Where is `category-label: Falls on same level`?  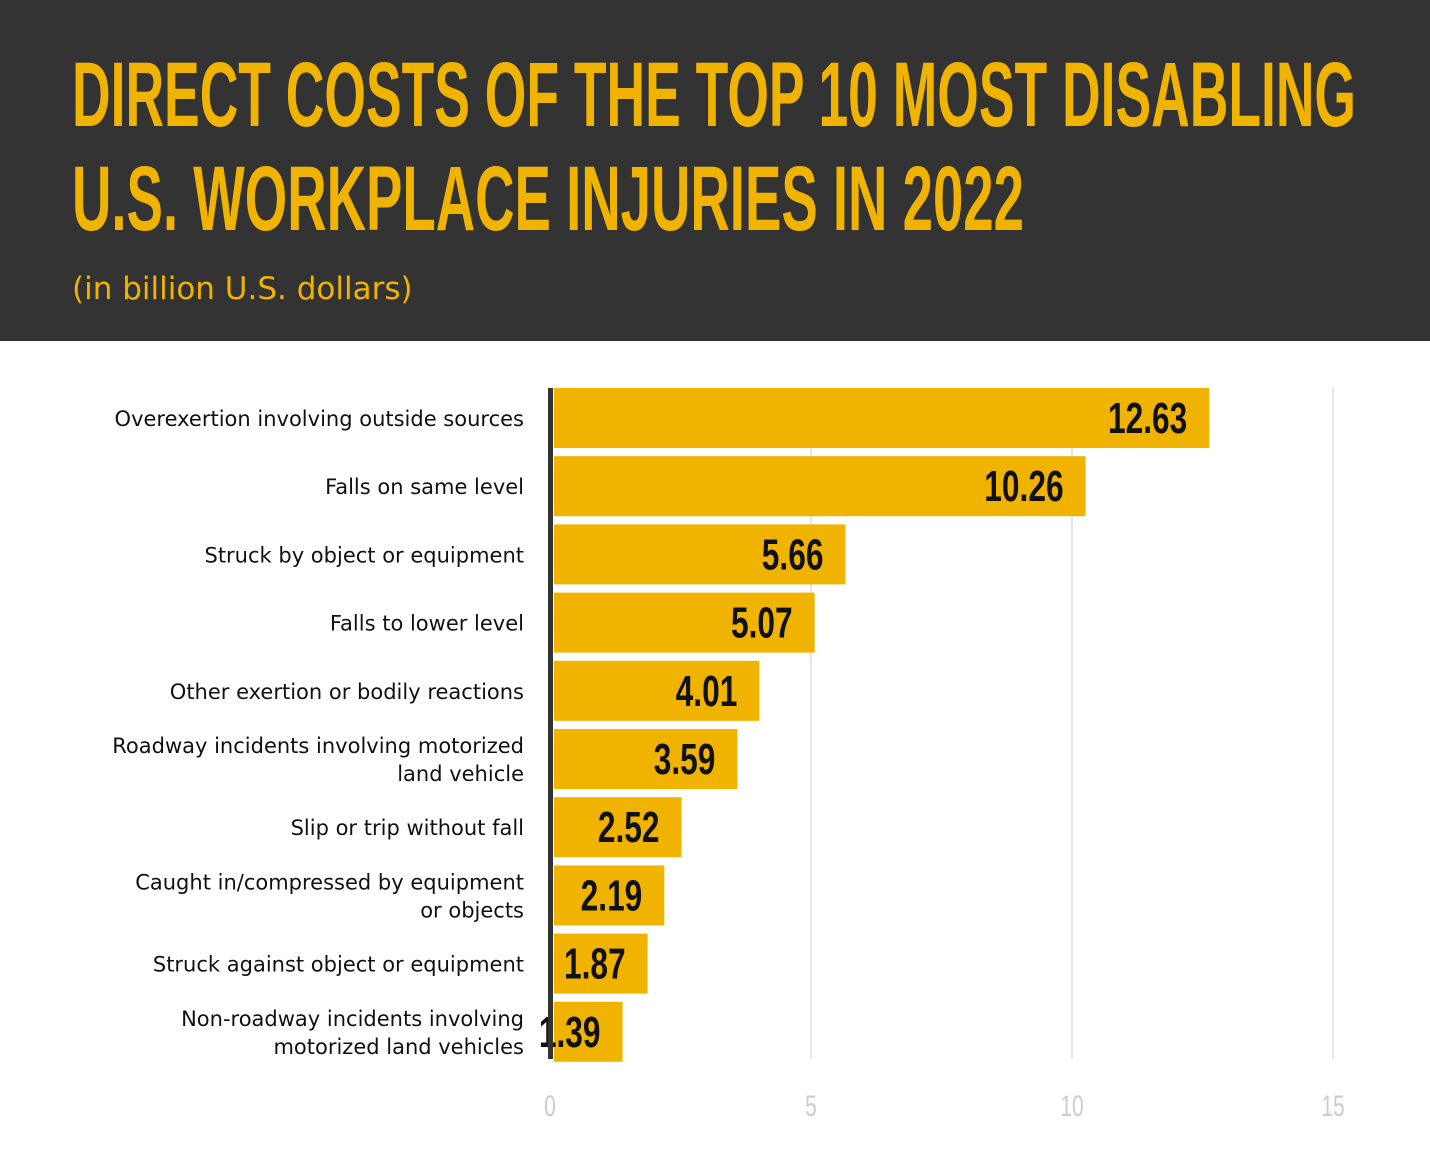
category-label: Falls on same level is located at coordinates (424, 487).